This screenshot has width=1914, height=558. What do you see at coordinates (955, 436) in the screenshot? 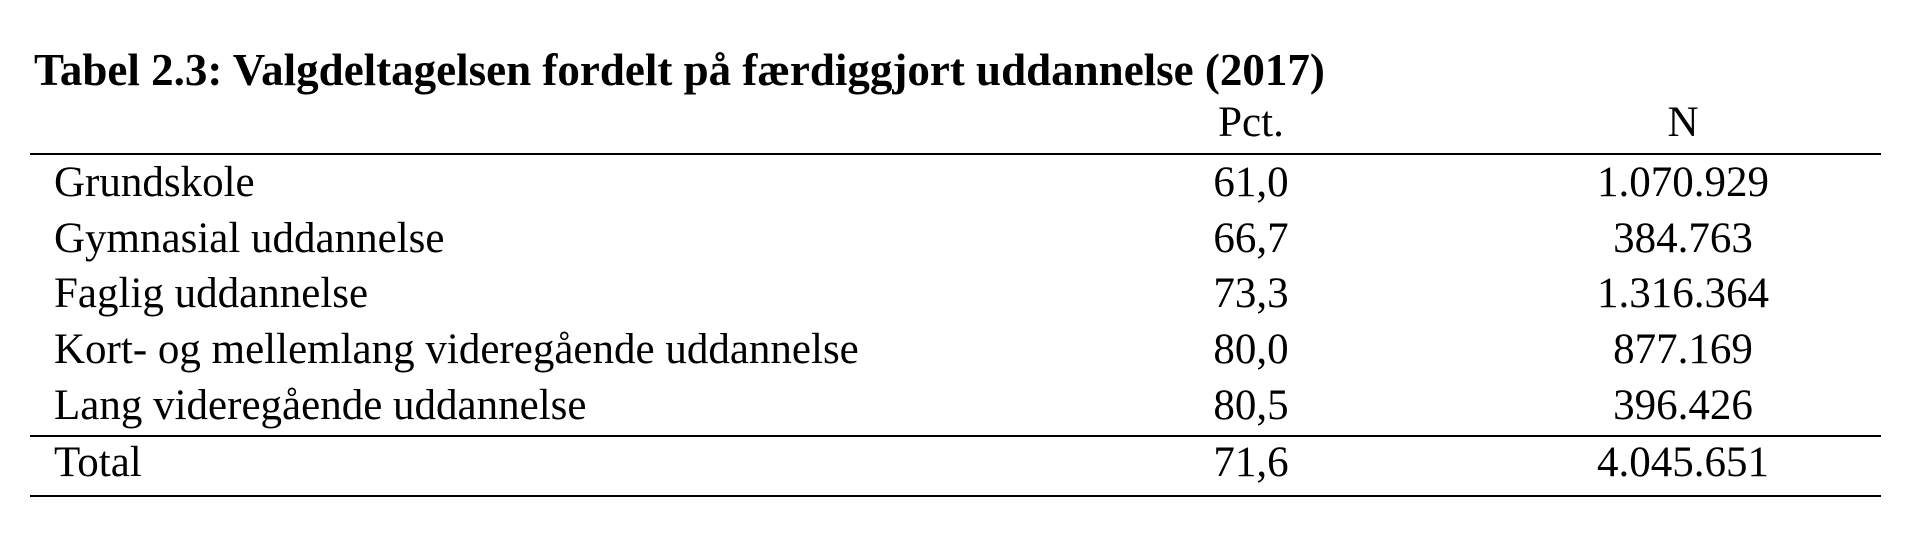
I see `total-rule` at bounding box center [955, 436].